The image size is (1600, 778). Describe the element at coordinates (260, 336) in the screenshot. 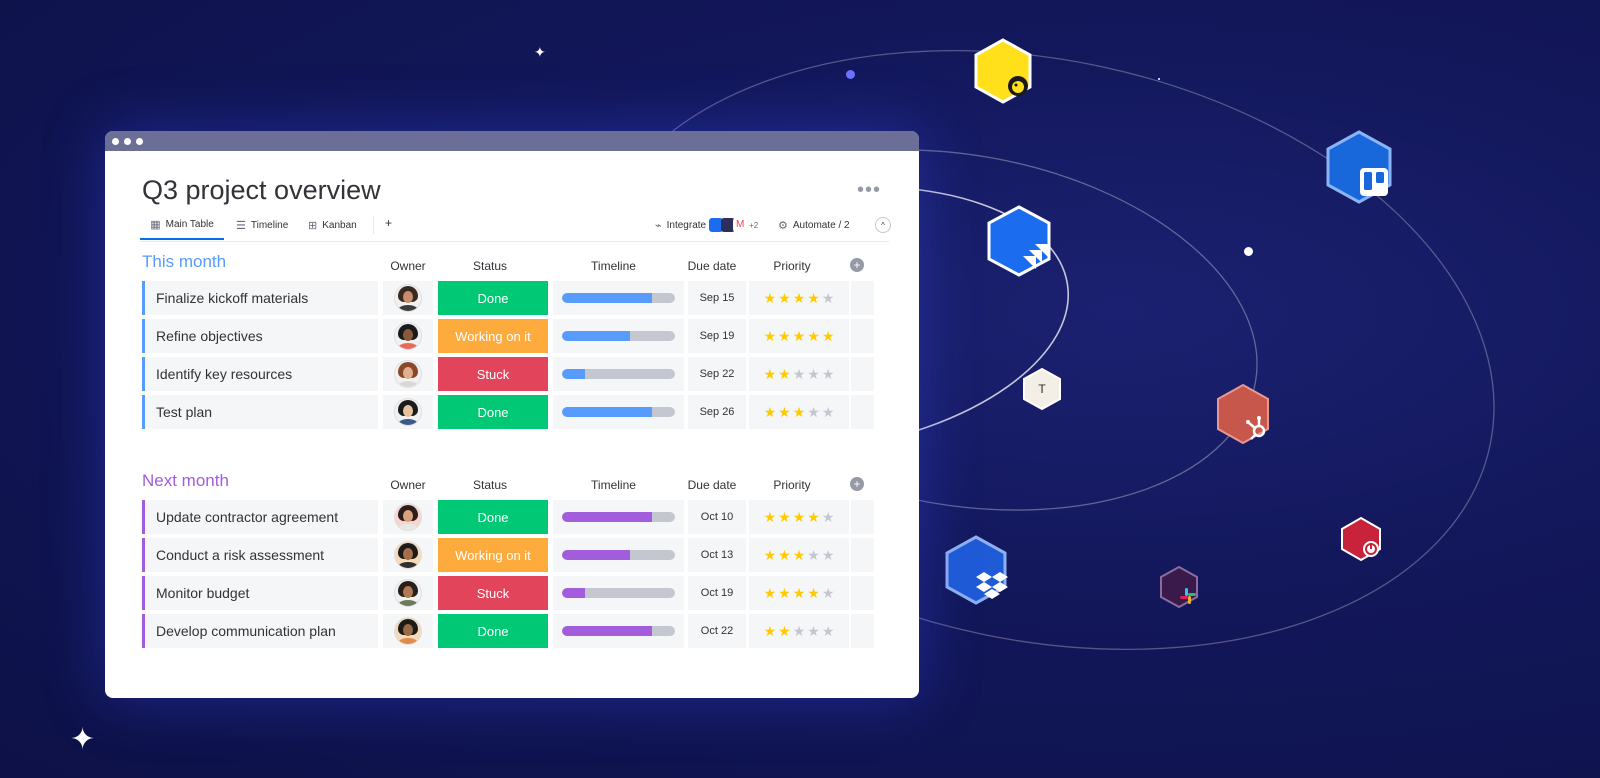

I see `item-name: Refine objectives` at that location.